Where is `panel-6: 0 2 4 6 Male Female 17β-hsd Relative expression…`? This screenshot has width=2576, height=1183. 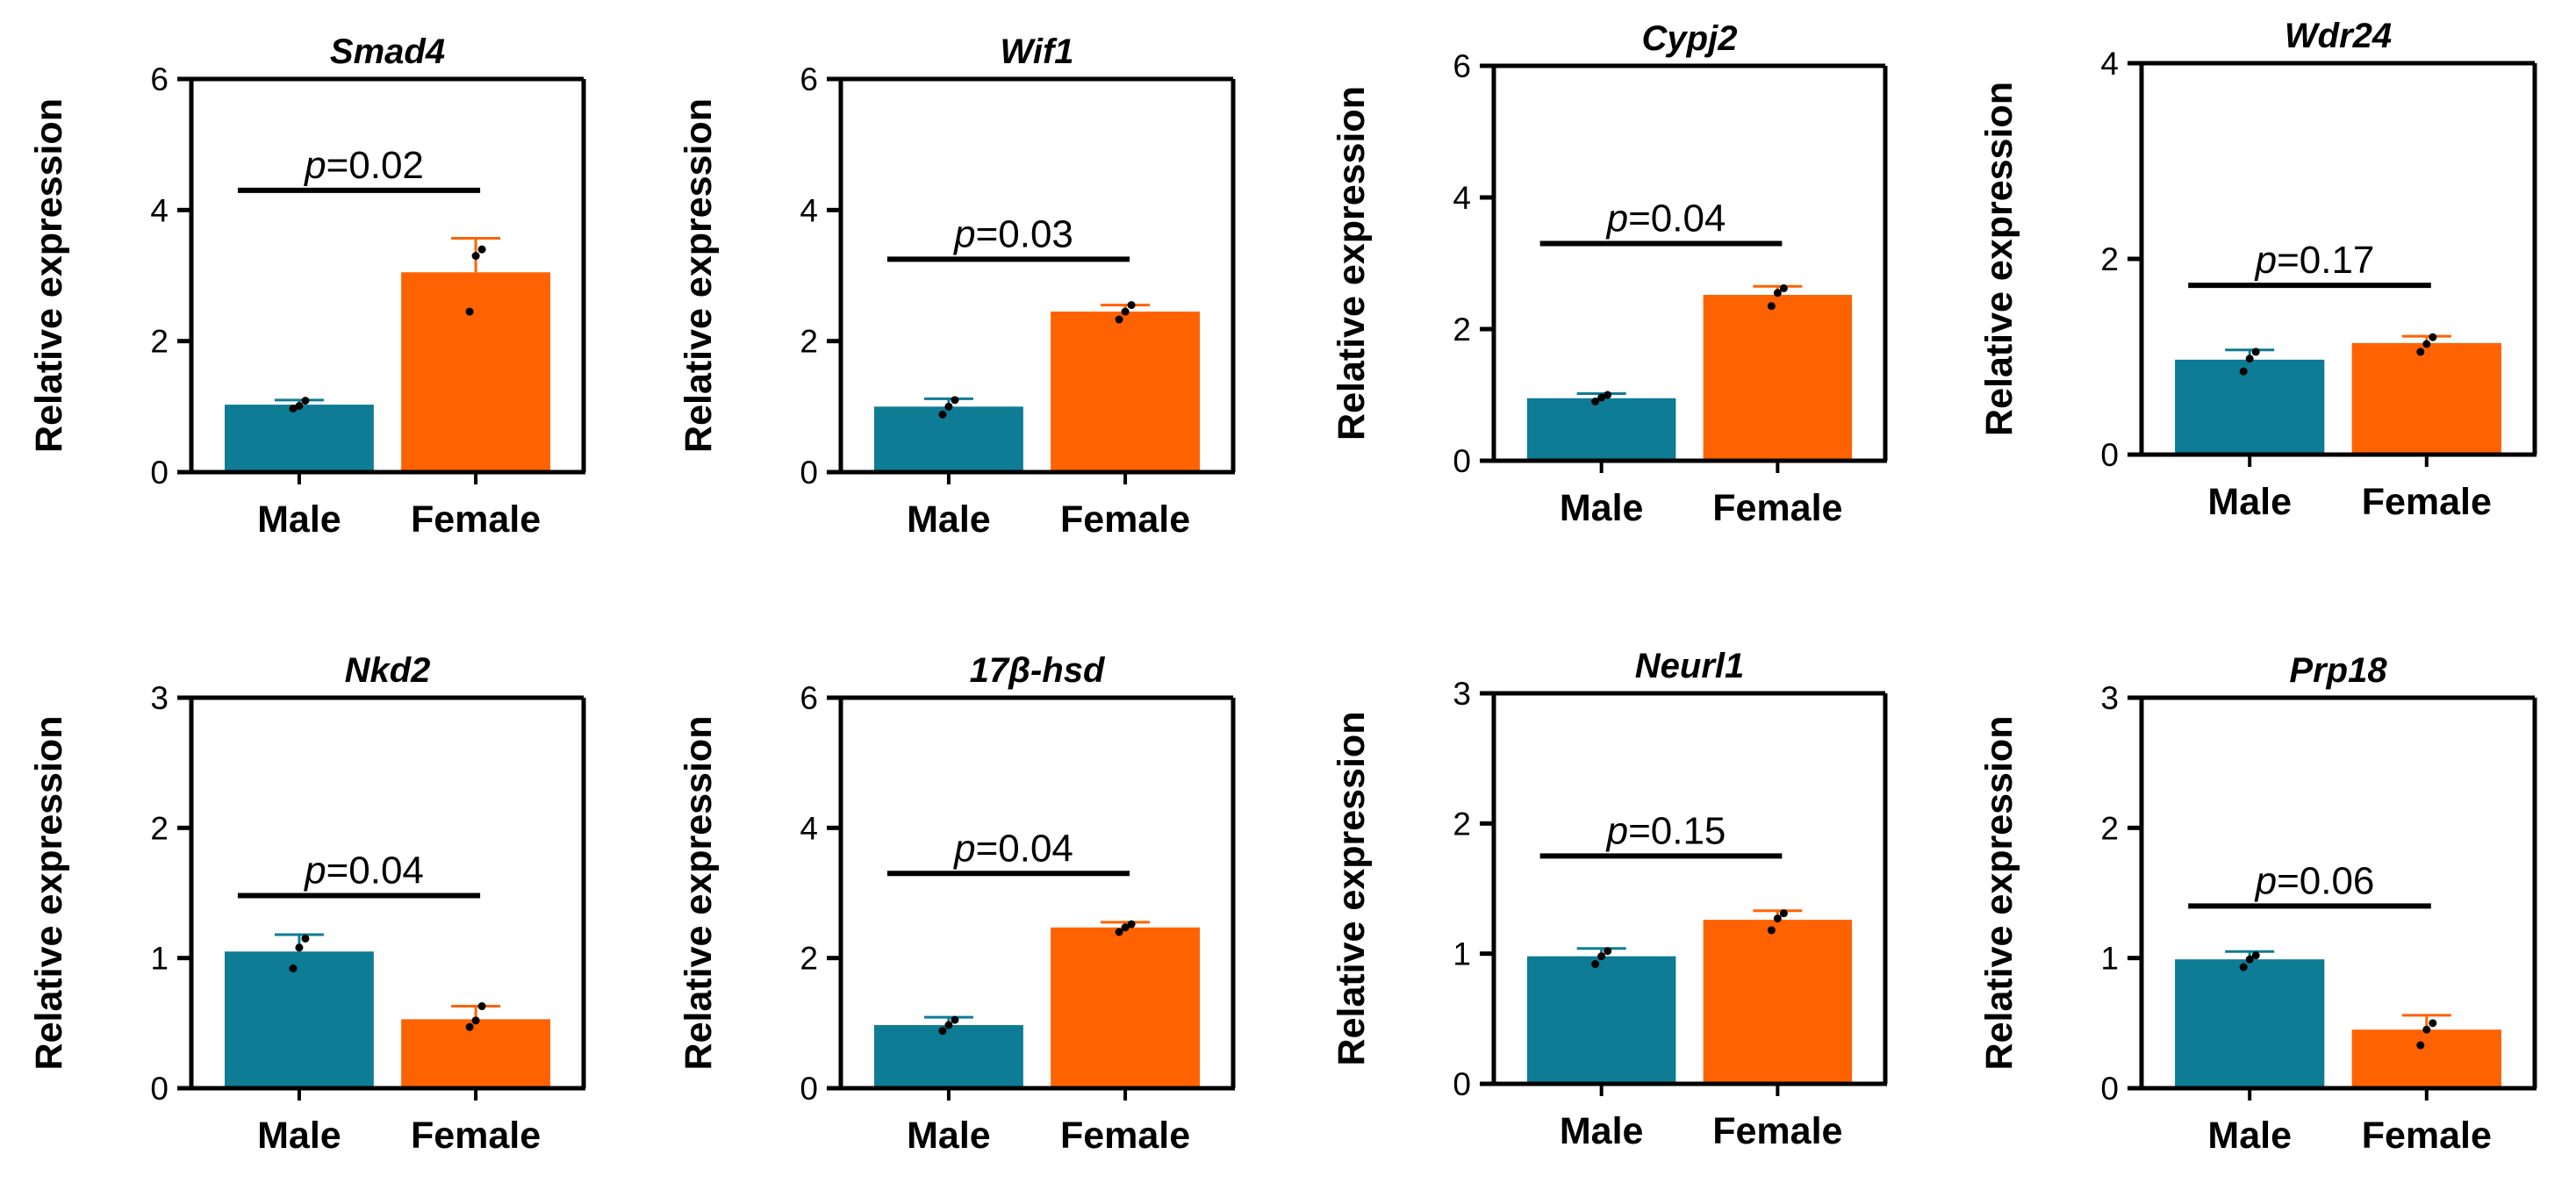
panel-6: 0 2 4 6 Male Female 17β-hsd Relative expression… is located at coordinates (957, 904).